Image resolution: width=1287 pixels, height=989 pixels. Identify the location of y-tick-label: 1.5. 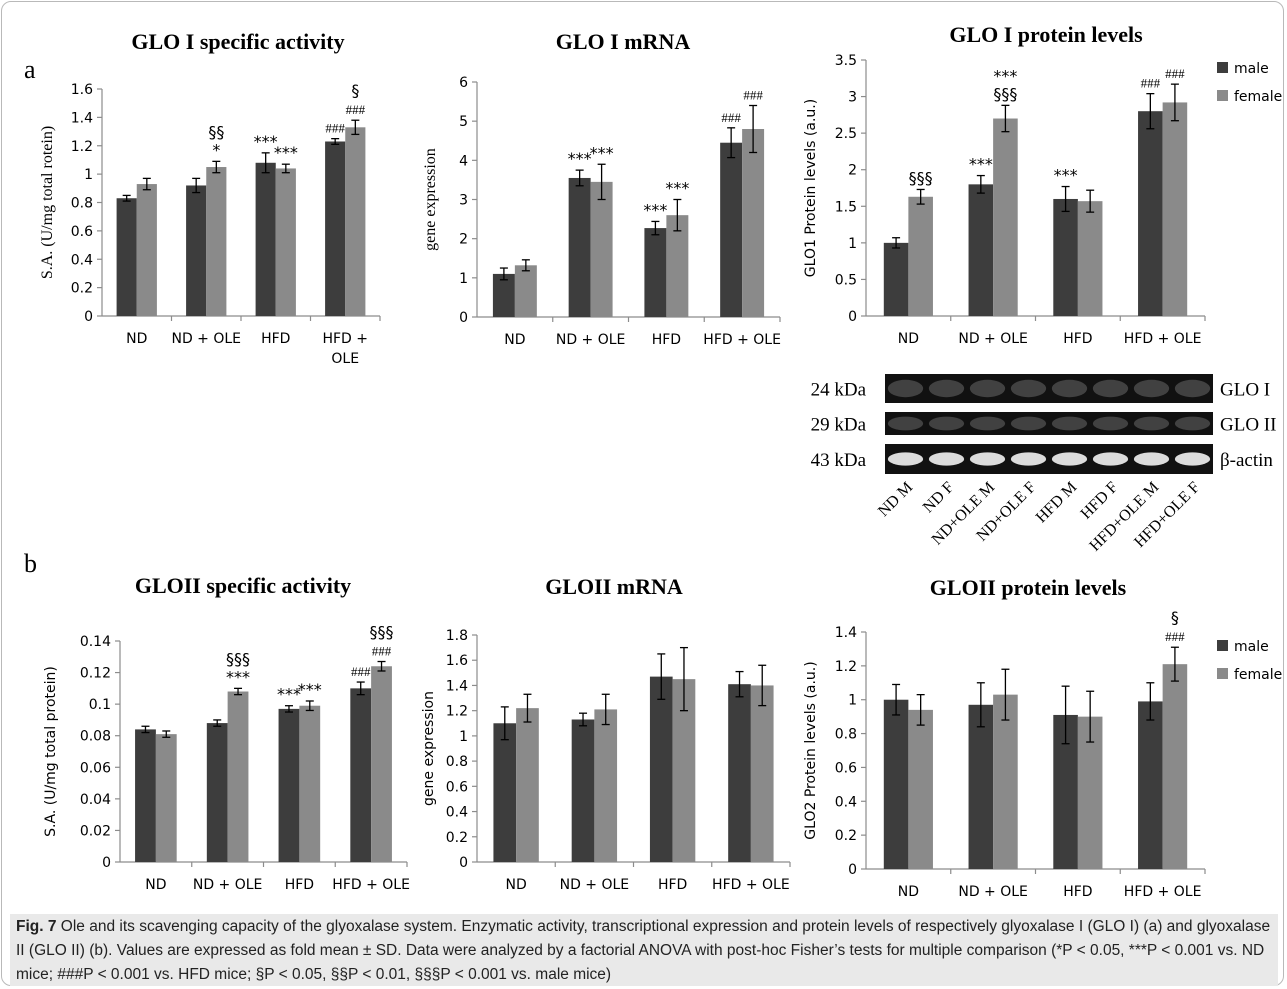
(846, 207).